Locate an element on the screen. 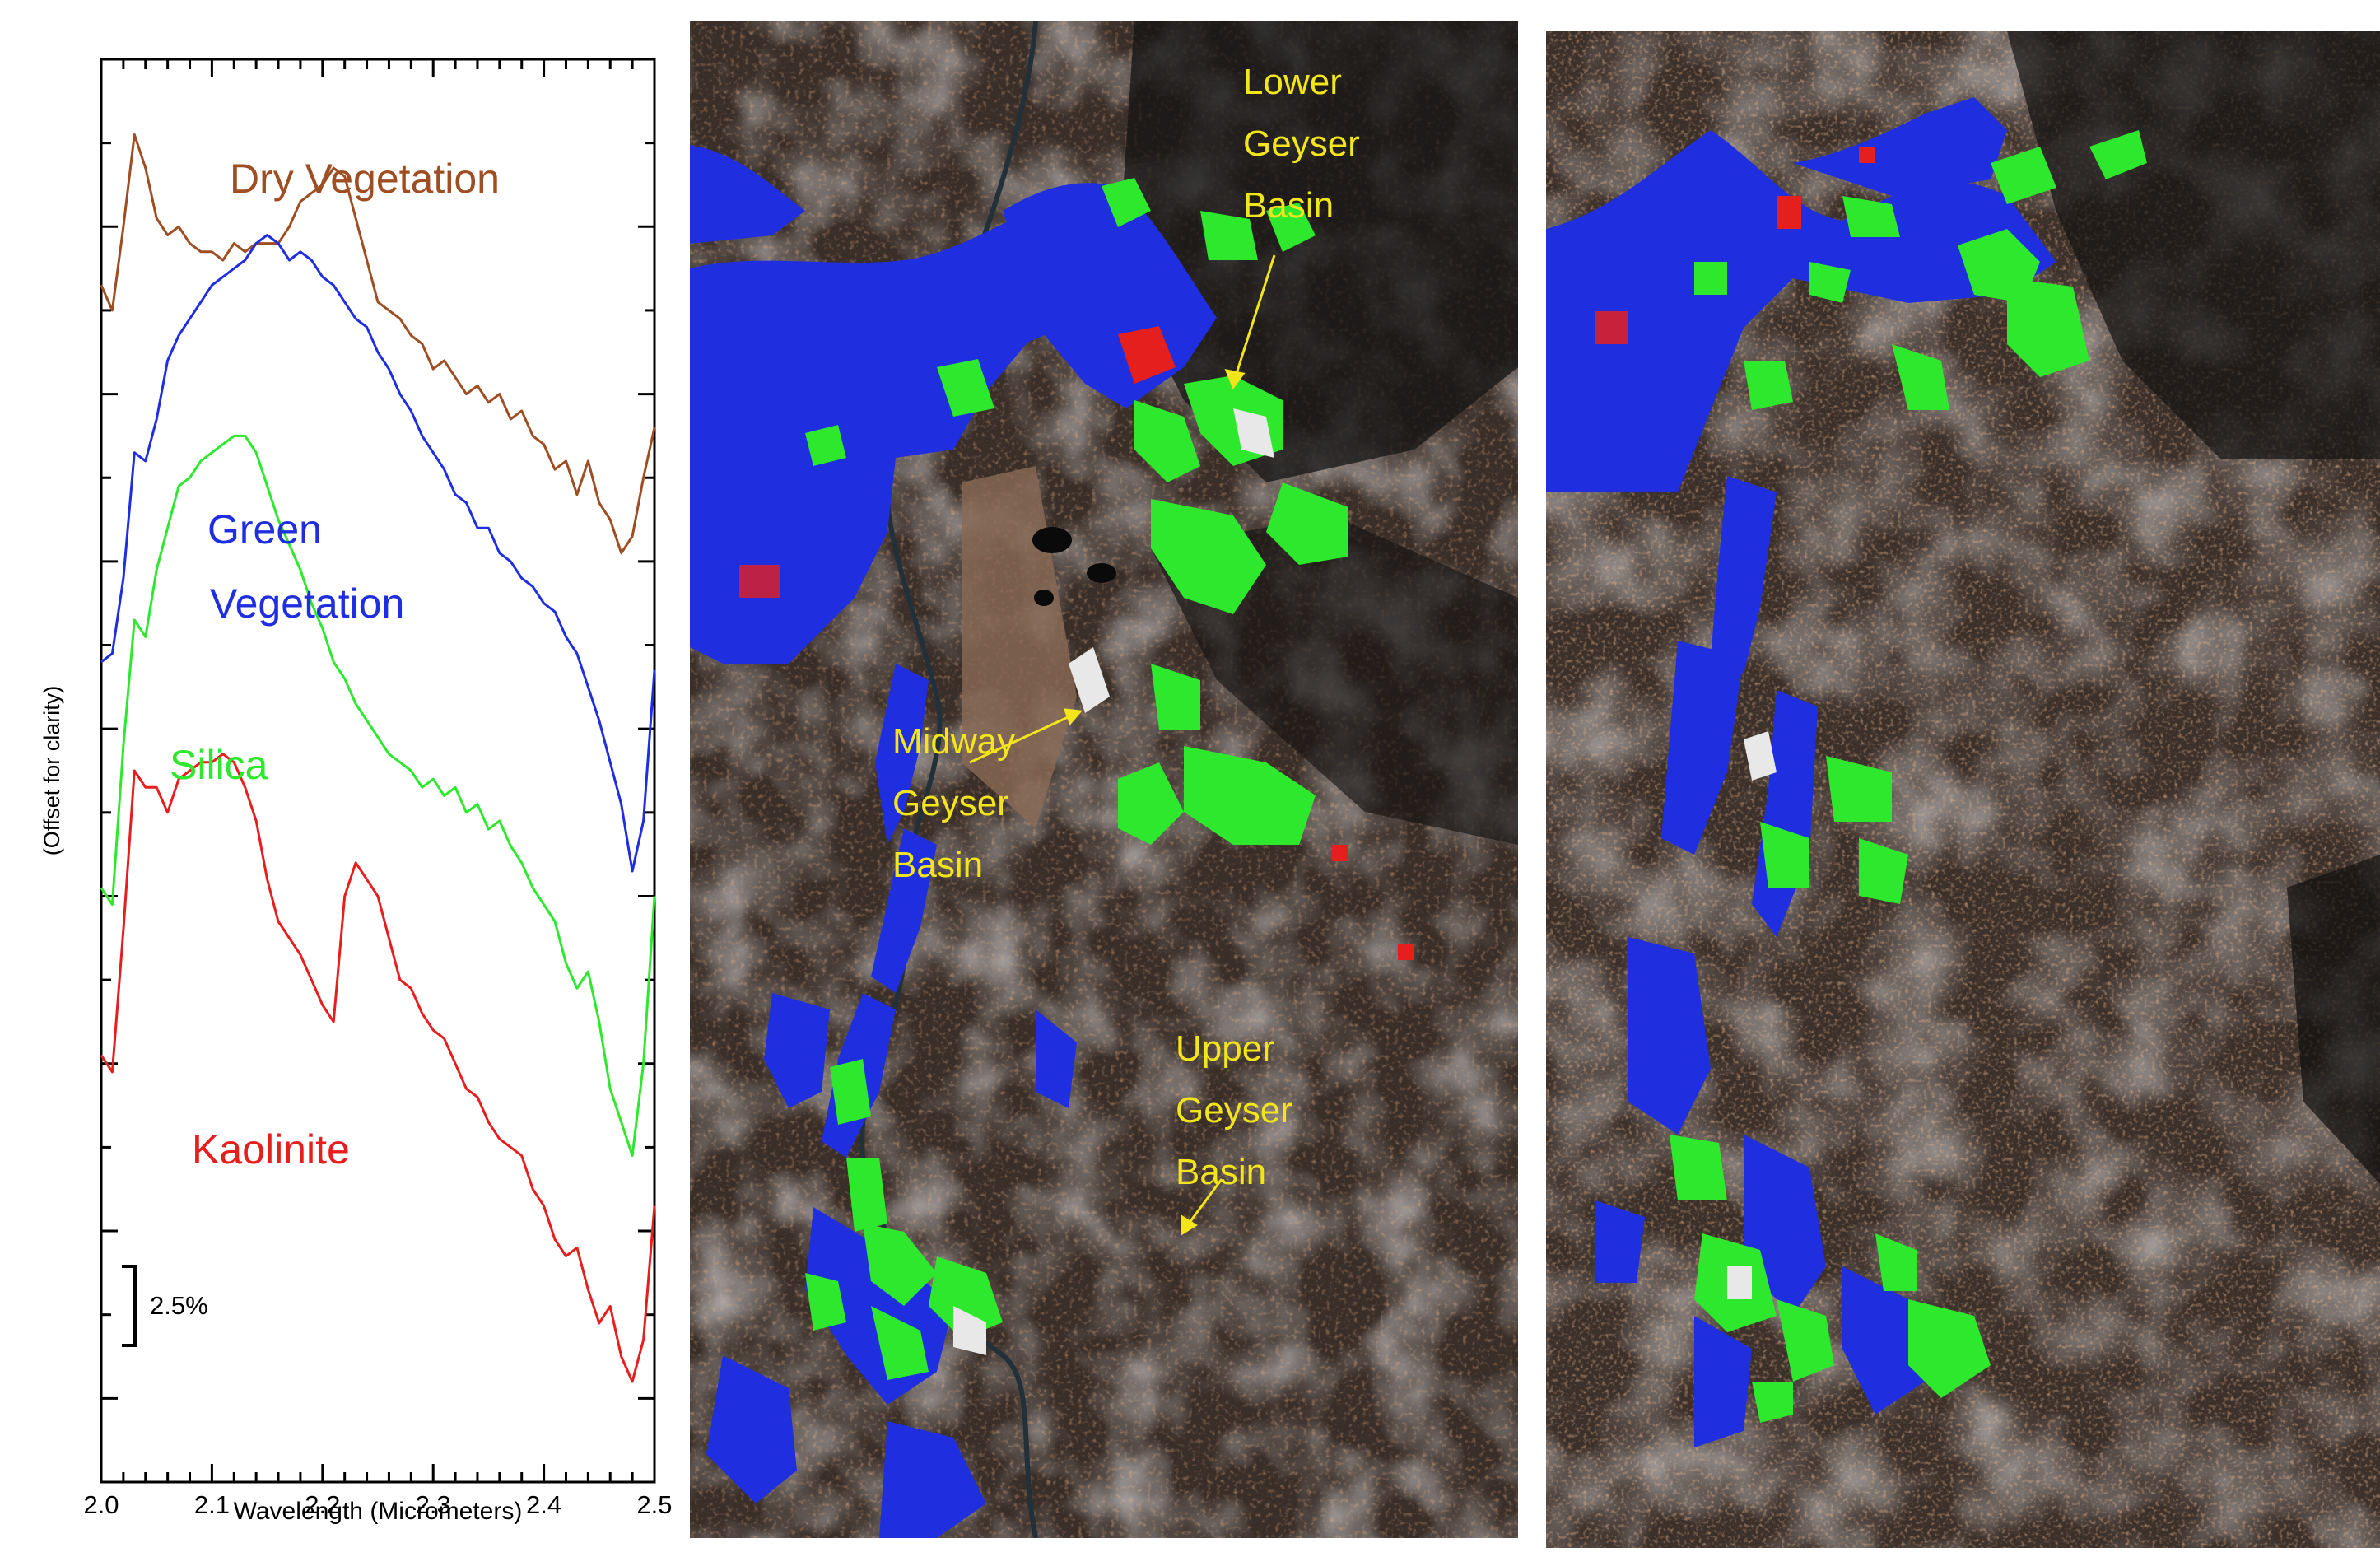 Image resolution: width=2380 pixels, height=1557 pixels. midway-geyser-basin-label: Midway Geyser Basin is located at coordinates (953, 804).